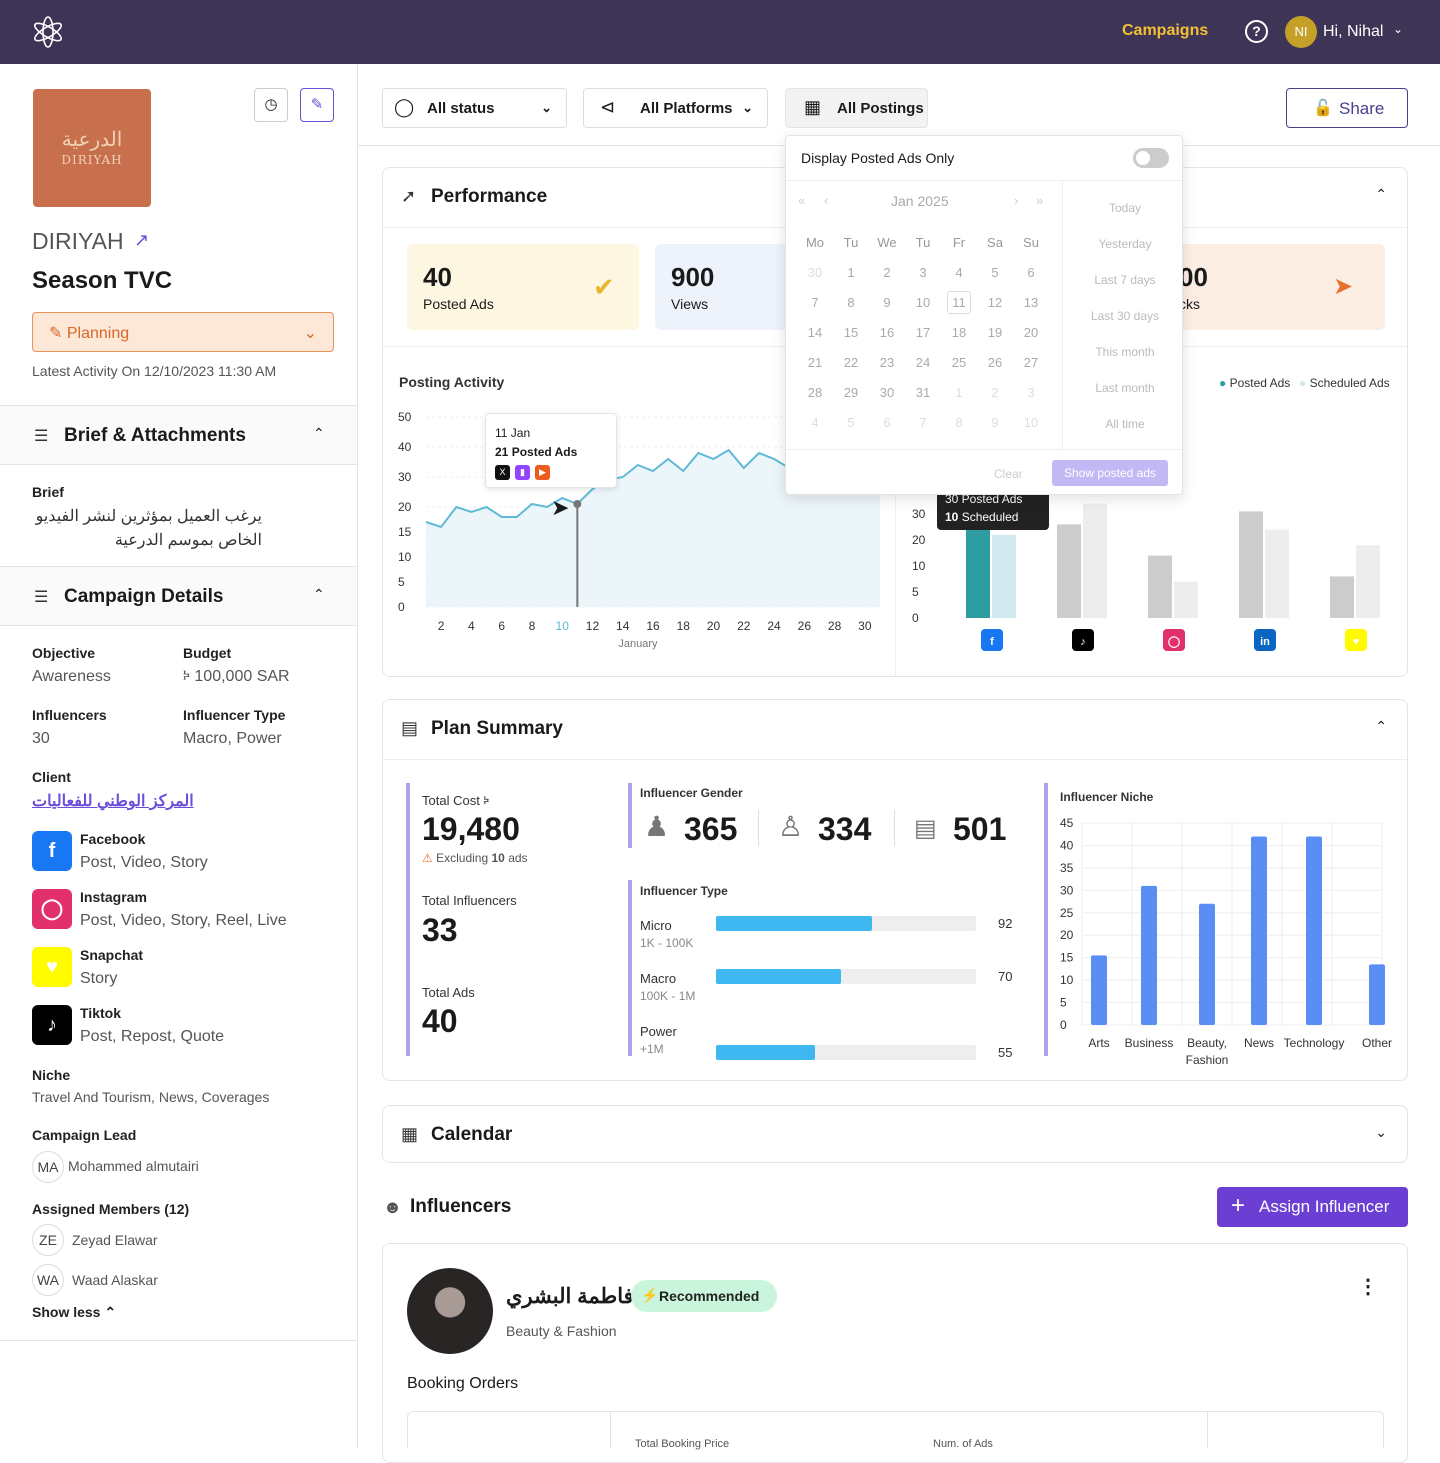  I want to click on help-icon: ?, so click(1256, 31).